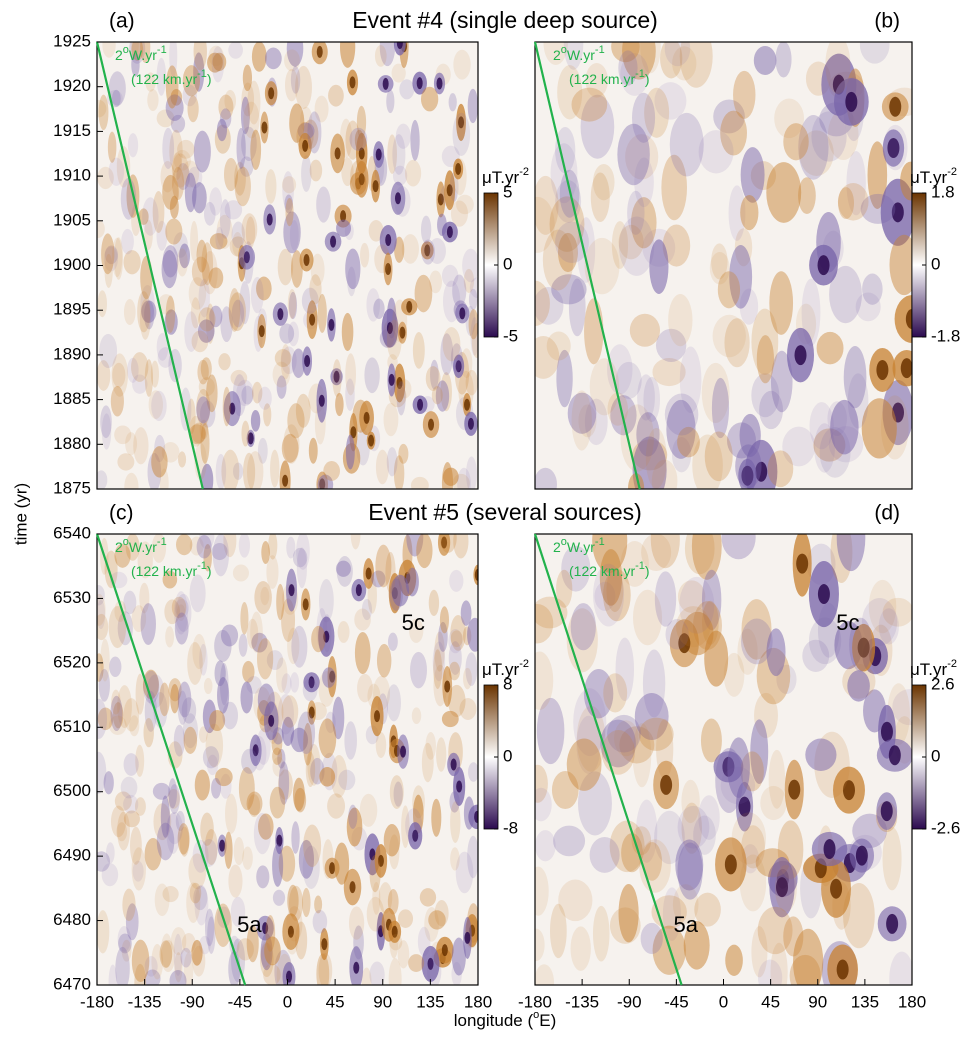  What do you see at coordinates (164, 571) in the screenshot?
I see `rate-part: (122 km.yr` at bounding box center [164, 571].